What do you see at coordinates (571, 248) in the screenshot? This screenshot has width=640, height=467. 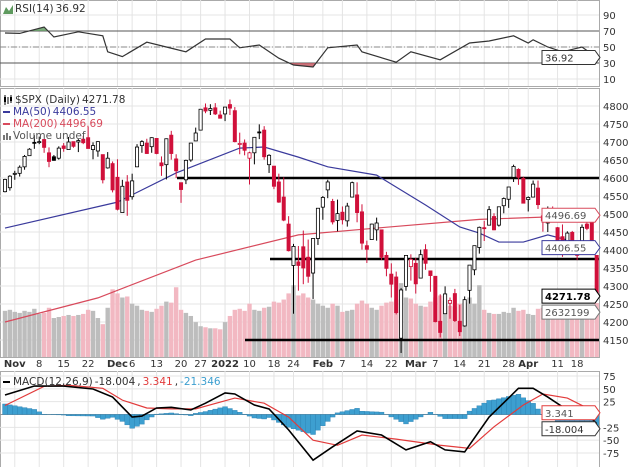 I see `ma50-value-tag-box` at bounding box center [571, 248].